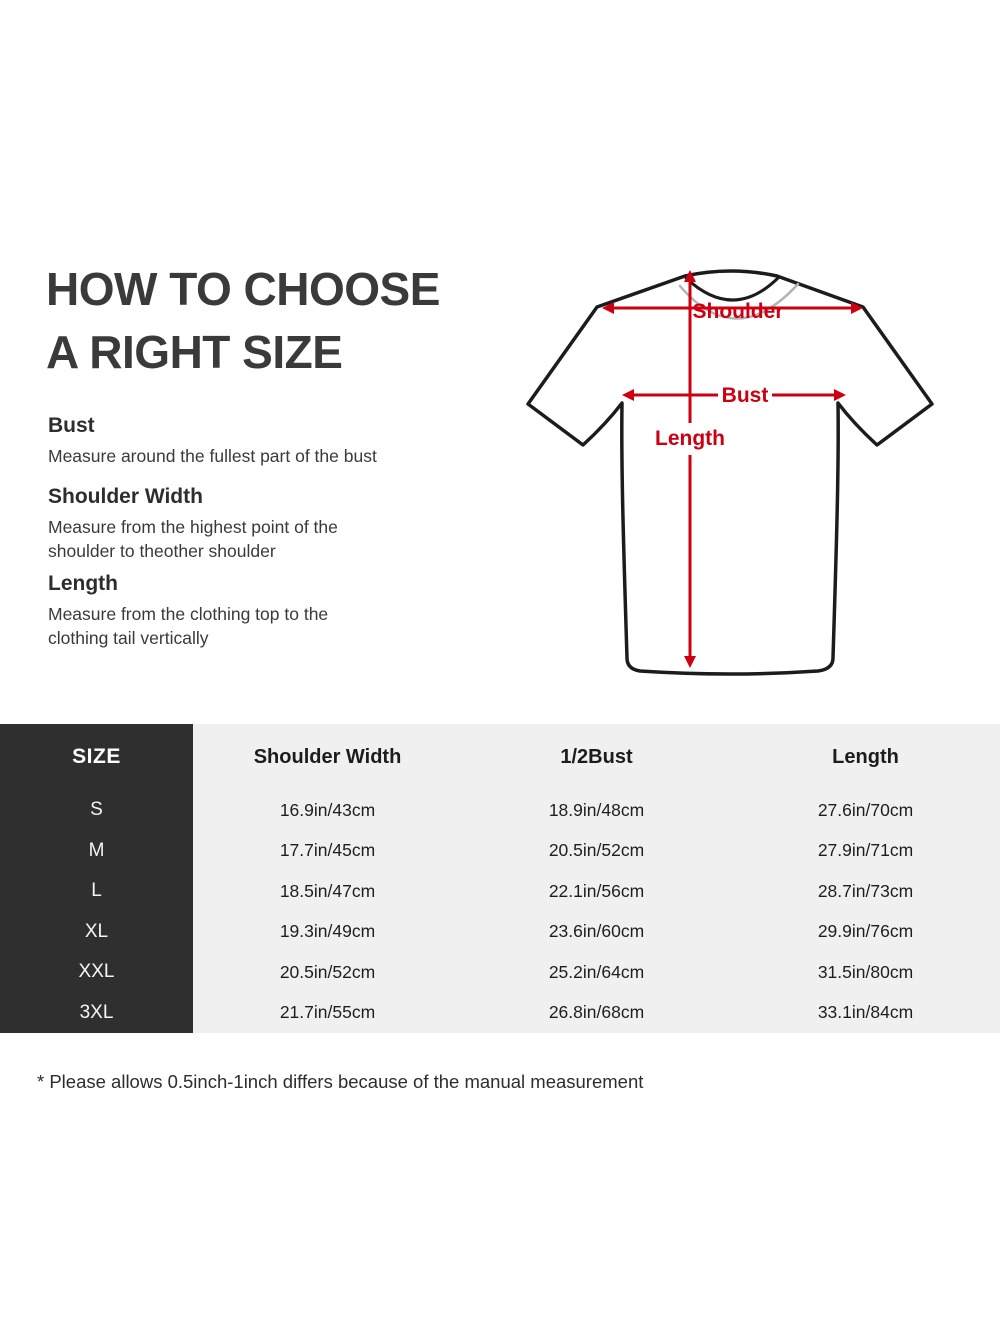 The width and height of the screenshot is (1000, 1333). I want to click on bust-value-cell: 26.8in/68cm, so click(596, 1012).